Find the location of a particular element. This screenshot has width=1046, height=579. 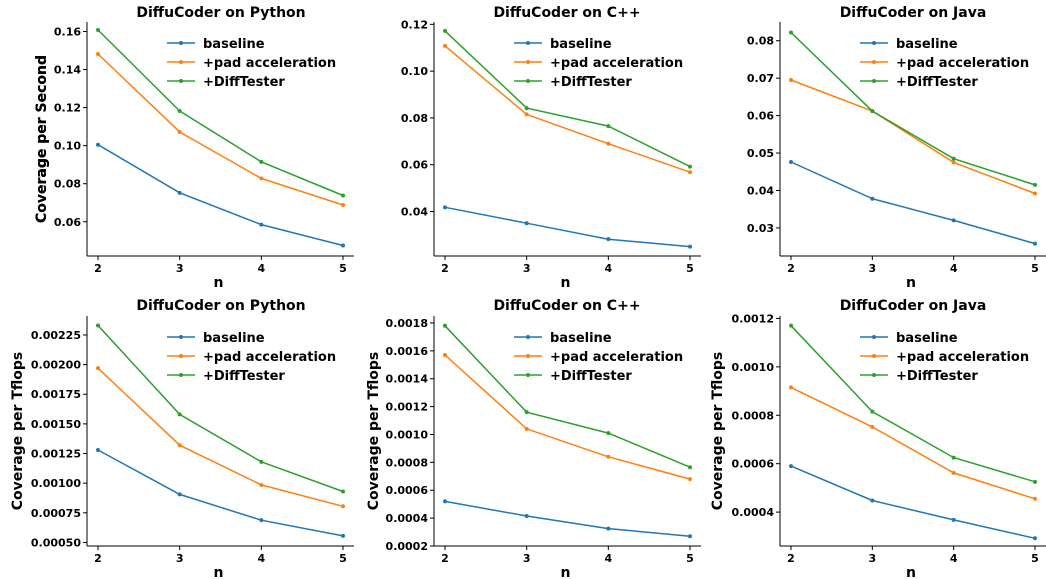

series-line-baseline is located at coordinates (567, 518).